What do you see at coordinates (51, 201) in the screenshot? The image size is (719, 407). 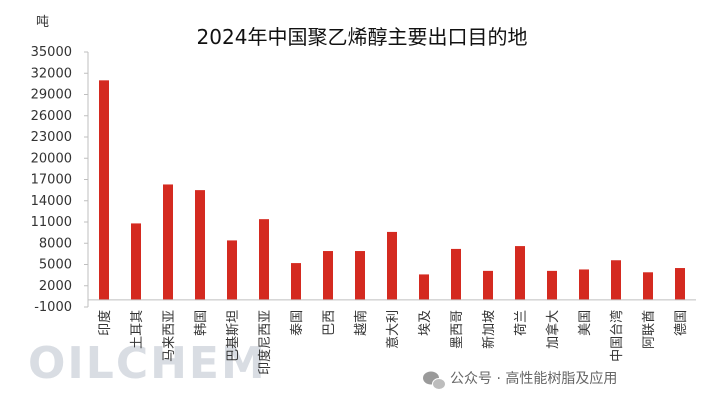 I see `y-tick-label: 14000` at bounding box center [51, 201].